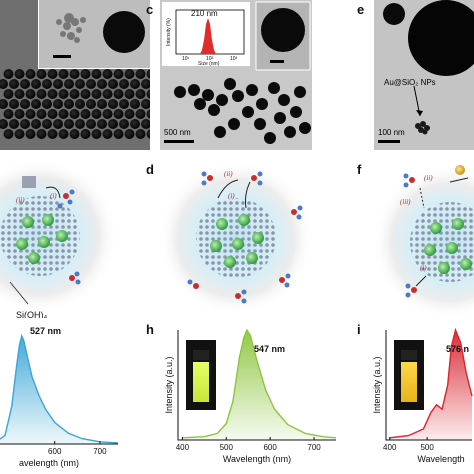 The height and width of the screenshot is (474, 474). What do you see at coordinates (457, 349) in the screenshot?
I see `peak-label: 576 n` at bounding box center [457, 349].